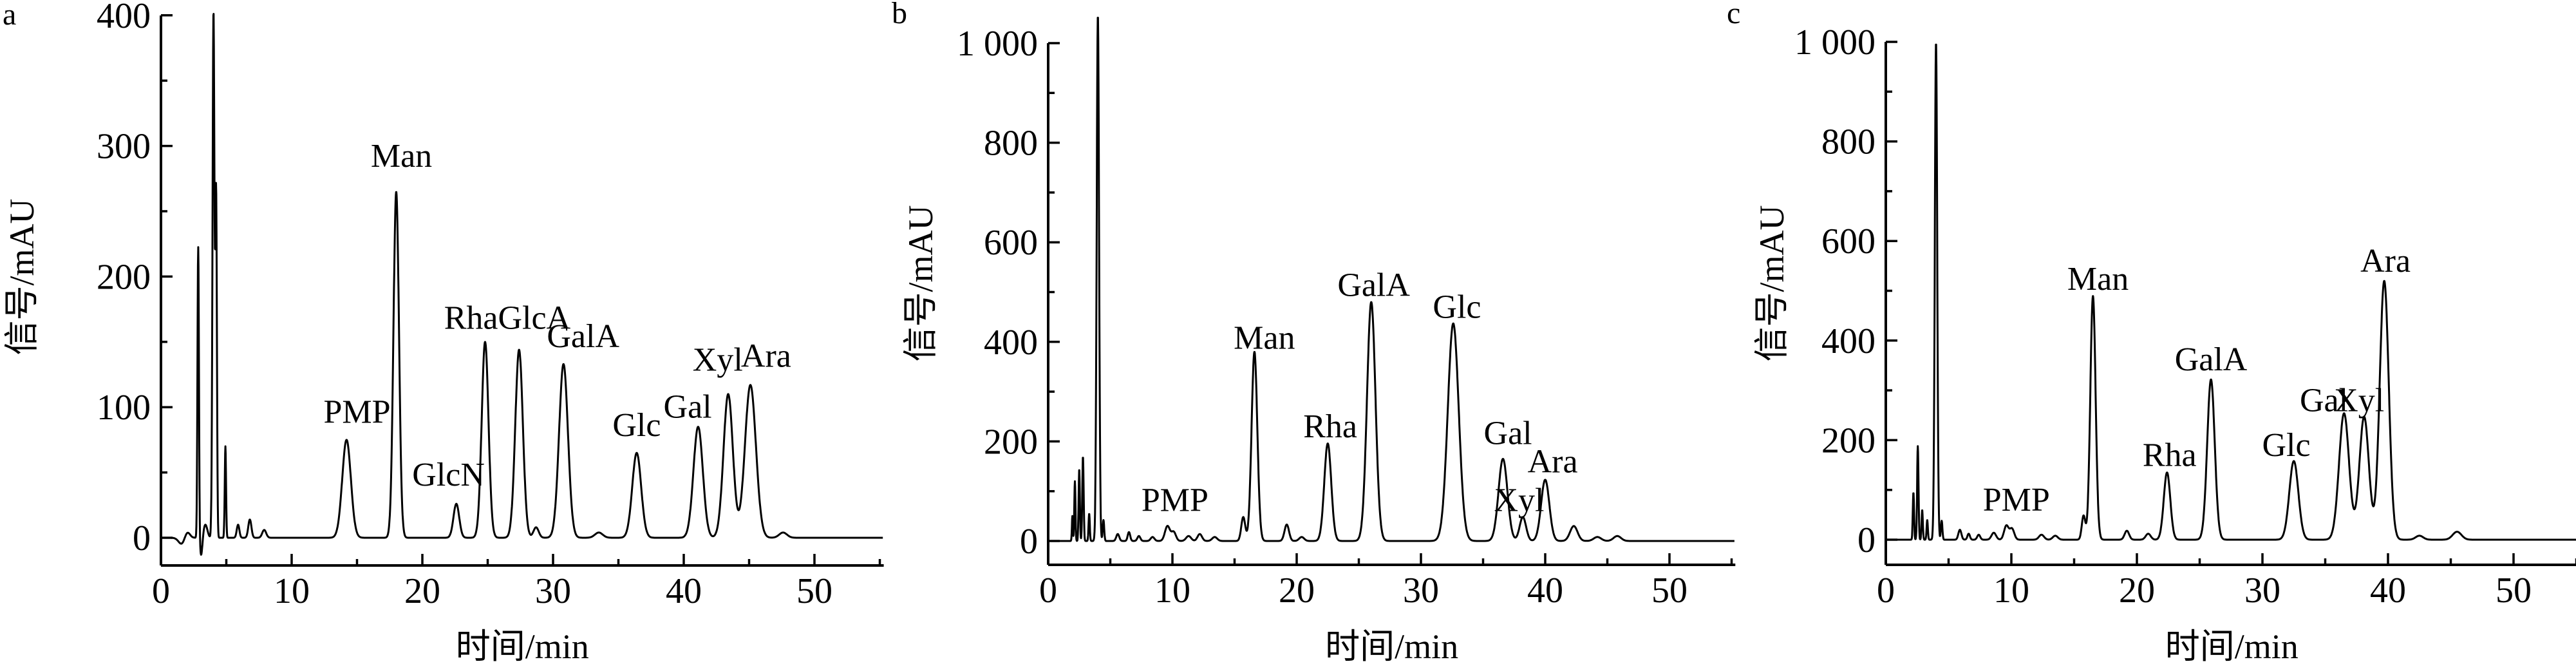 The height and width of the screenshot is (664, 2576). What do you see at coordinates (124, 408) in the screenshot?
I see `y-tick-label: 100` at bounding box center [124, 408].